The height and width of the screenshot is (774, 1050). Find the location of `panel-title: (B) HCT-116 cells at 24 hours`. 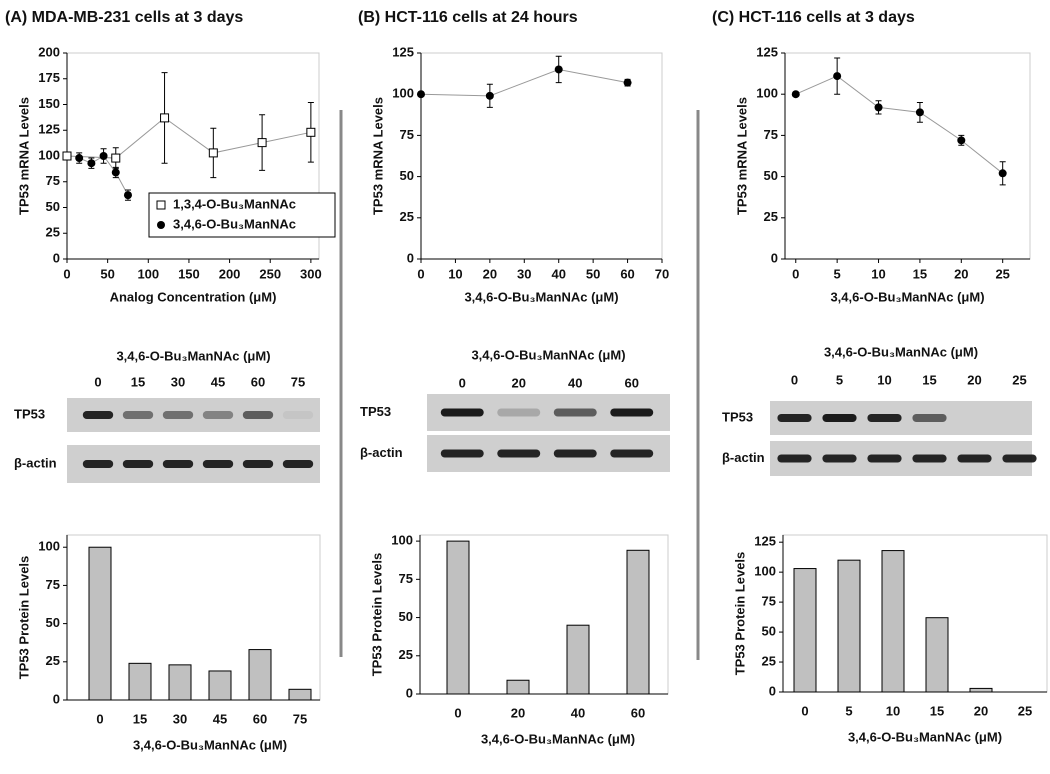

panel-title: (B) HCT-116 cells at 24 hours is located at coordinates (468, 17).